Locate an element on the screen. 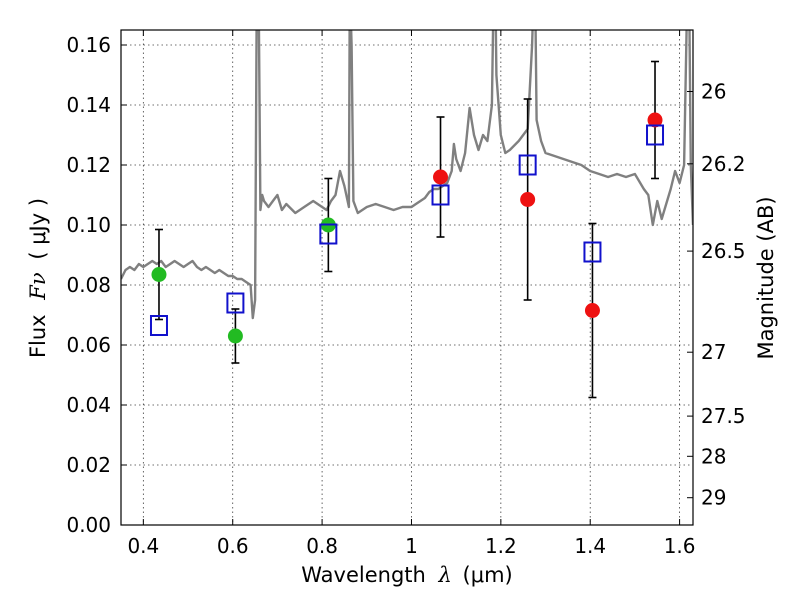  x-tick-label: 1.6 is located at coordinates (680, 546).